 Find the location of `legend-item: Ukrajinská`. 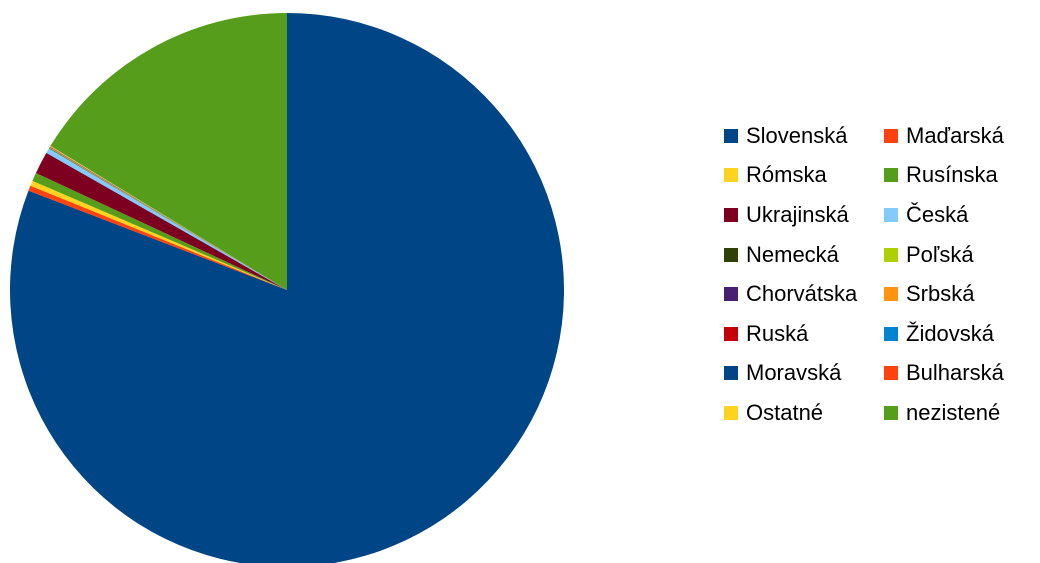

legend-item: Ukrajinská is located at coordinates (804, 215).